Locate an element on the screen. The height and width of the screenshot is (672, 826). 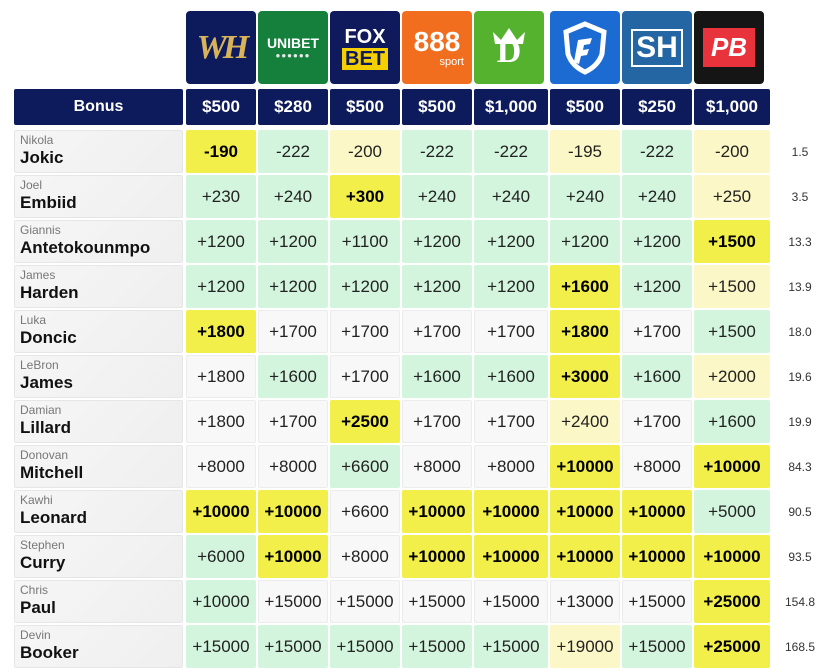
odds-cell-fanduel: +13000 is located at coordinates (585, 601).